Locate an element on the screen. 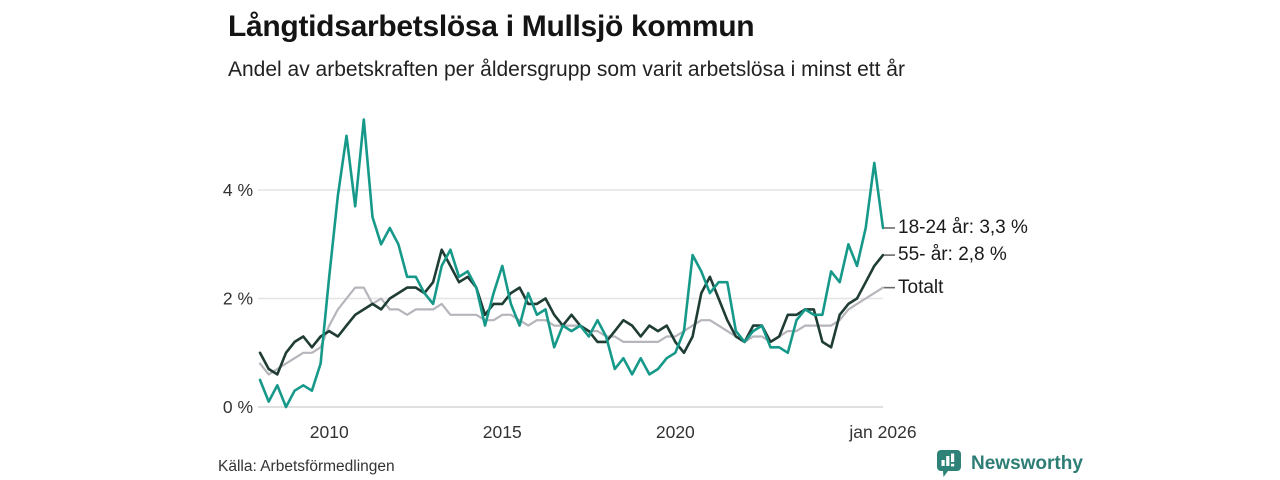  y-axis-label-2: 2 % is located at coordinates (238, 299).